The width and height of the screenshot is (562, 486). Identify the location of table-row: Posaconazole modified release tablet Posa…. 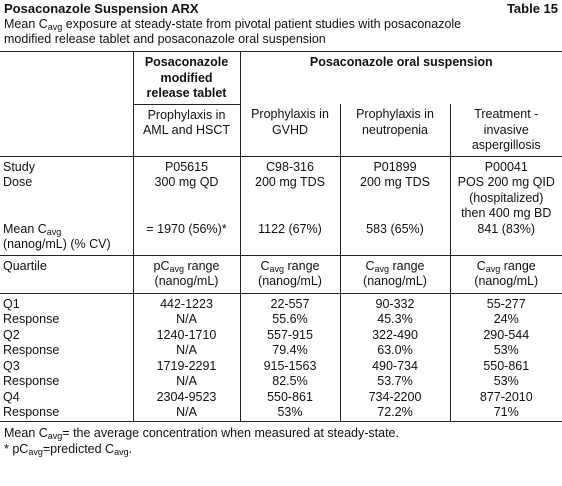
(281, 78).